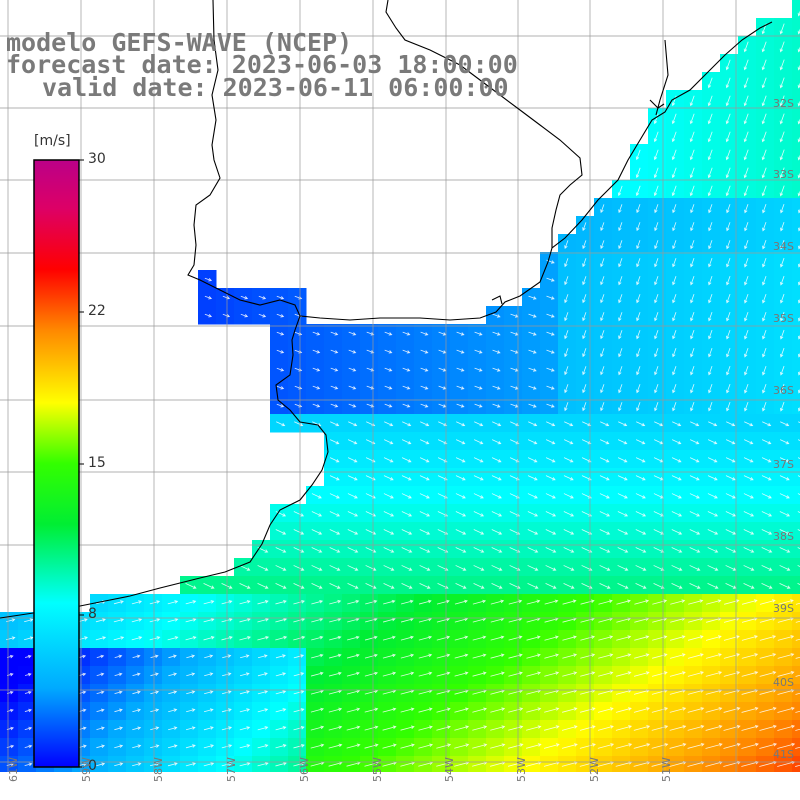 This screenshot has width=800, height=800. I want to click on lon-label: 54W, so click(449, 769).